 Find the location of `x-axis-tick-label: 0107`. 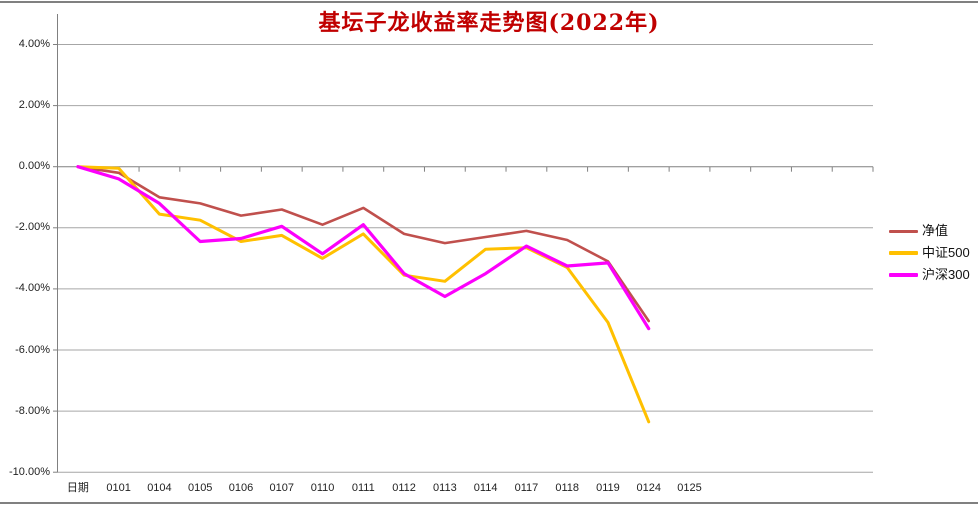

x-axis-tick-label: 0107 is located at coordinates (281, 488).